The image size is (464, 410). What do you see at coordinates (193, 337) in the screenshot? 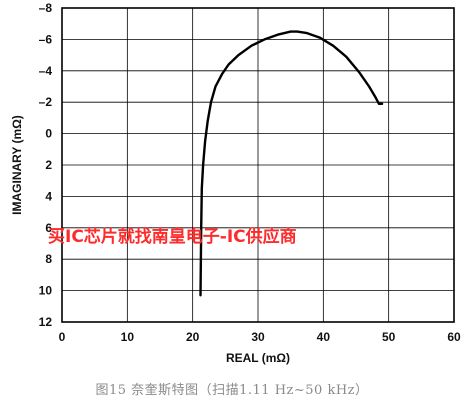
I see `x-tick-label: 20` at bounding box center [193, 337].